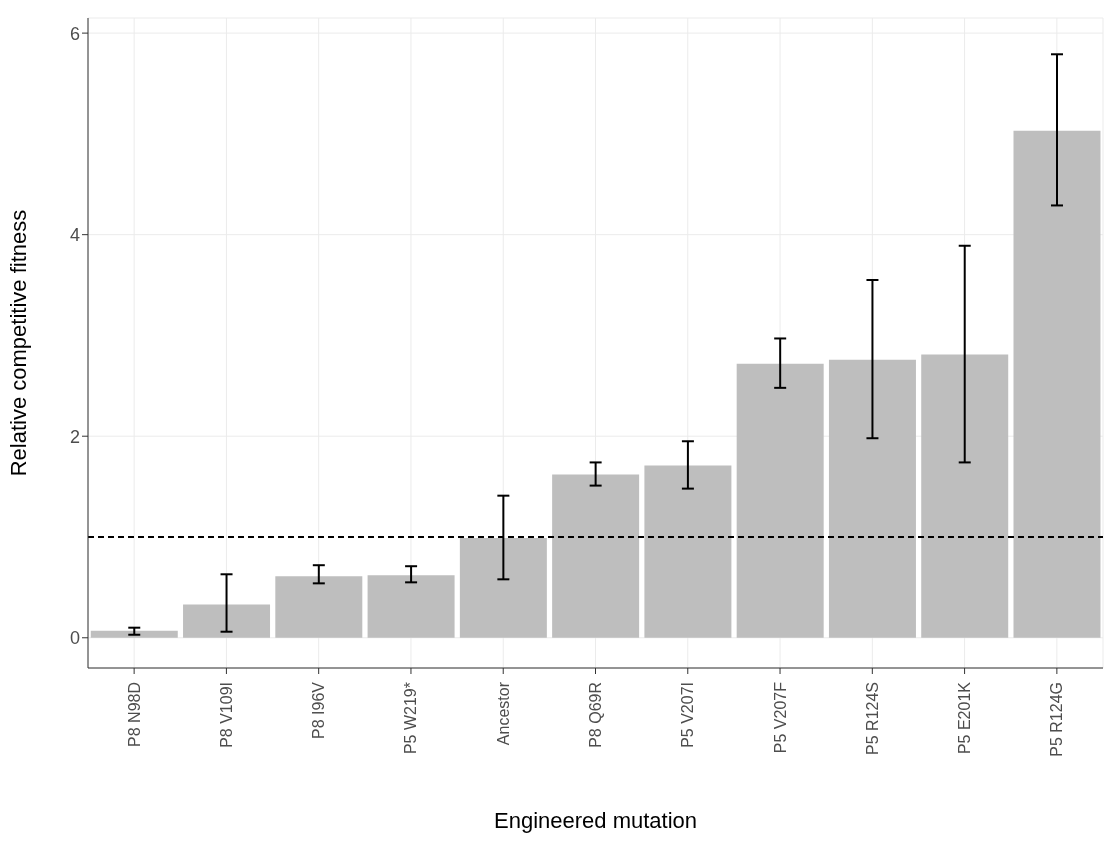 The image size is (1119, 846). What do you see at coordinates (780, 717) in the screenshot?
I see `x-tick-label: P5 V207F` at bounding box center [780, 717].